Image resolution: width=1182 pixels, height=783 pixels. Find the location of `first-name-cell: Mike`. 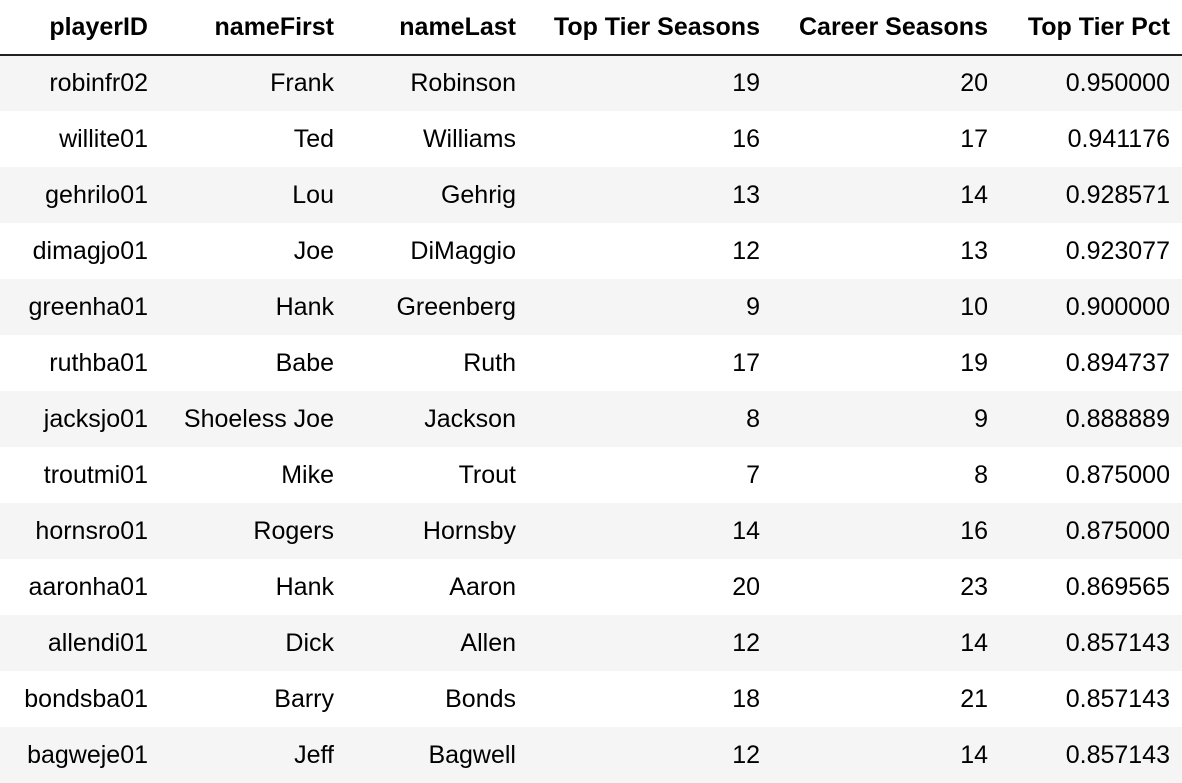

first-name-cell: Mike is located at coordinates (307, 474).